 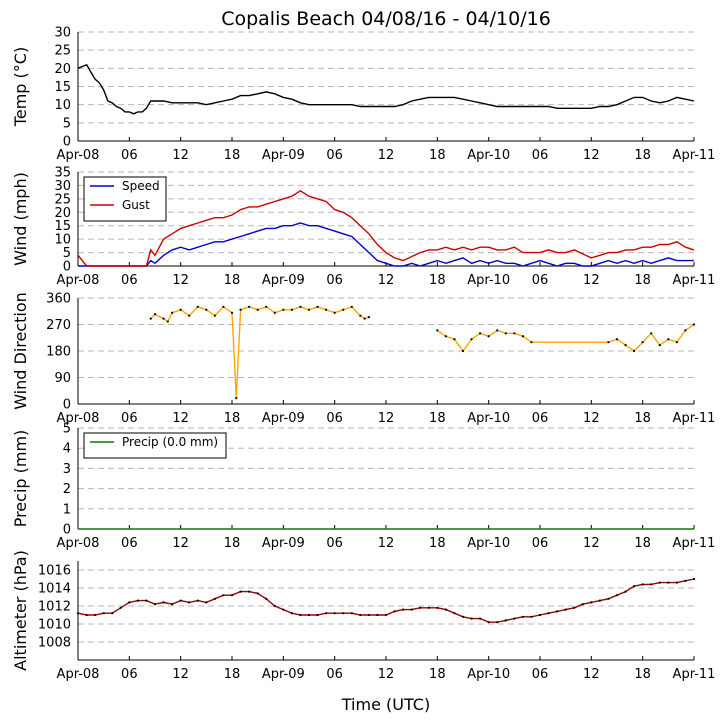 I want to click on wind-legend-label: Gust, so click(x=136, y=205).